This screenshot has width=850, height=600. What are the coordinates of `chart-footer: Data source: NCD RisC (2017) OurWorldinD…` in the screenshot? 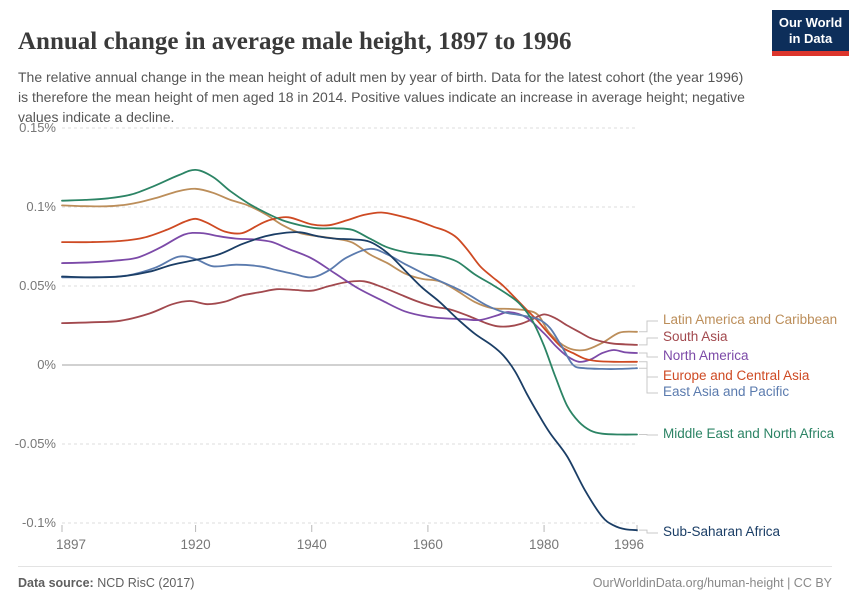 It's located at (425, 578).